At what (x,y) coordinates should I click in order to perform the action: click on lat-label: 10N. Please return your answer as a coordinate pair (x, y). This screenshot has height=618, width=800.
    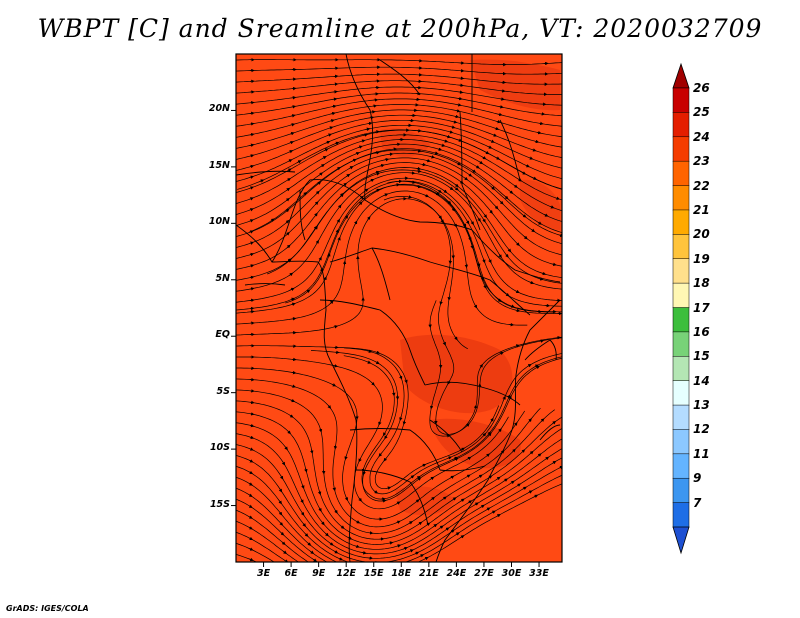
    Looking at the image, I should click on (219, 222).